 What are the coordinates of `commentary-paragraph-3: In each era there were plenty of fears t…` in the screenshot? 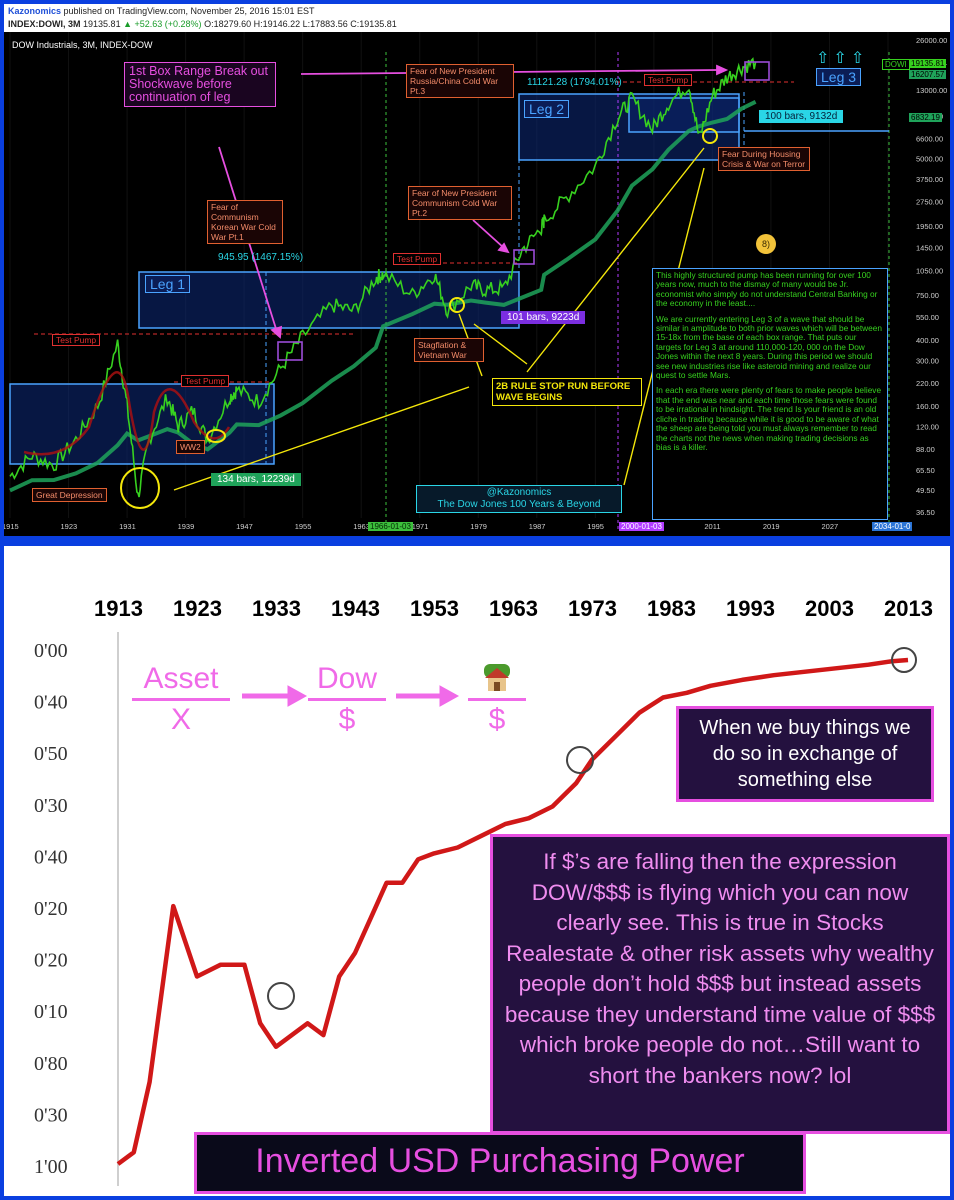 It's located at (769, 418).